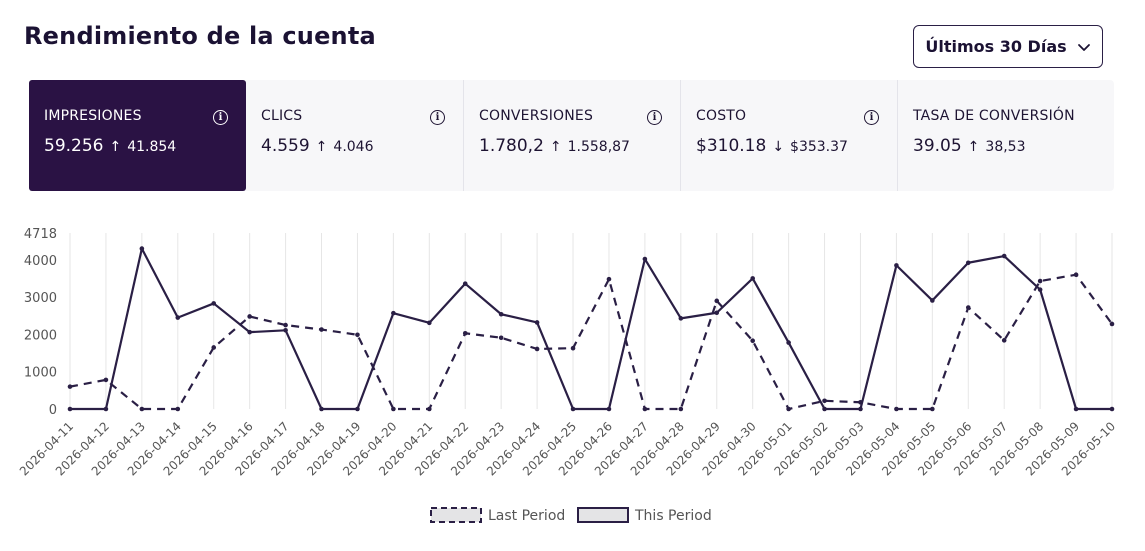 The width and height of the screenshot is (1145, 551). What do you see at coordinates (285, 146) in the screenshot?
I see `metric-value: 4.559` at bounding box center [285, 146].